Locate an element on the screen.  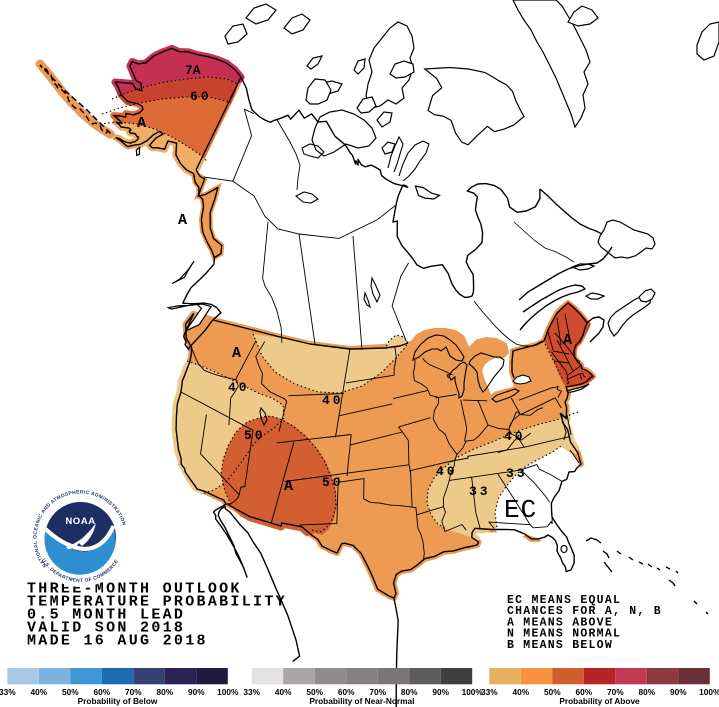
svg-text: EC MEANS EQUAL is located at coordinates (564, 600).